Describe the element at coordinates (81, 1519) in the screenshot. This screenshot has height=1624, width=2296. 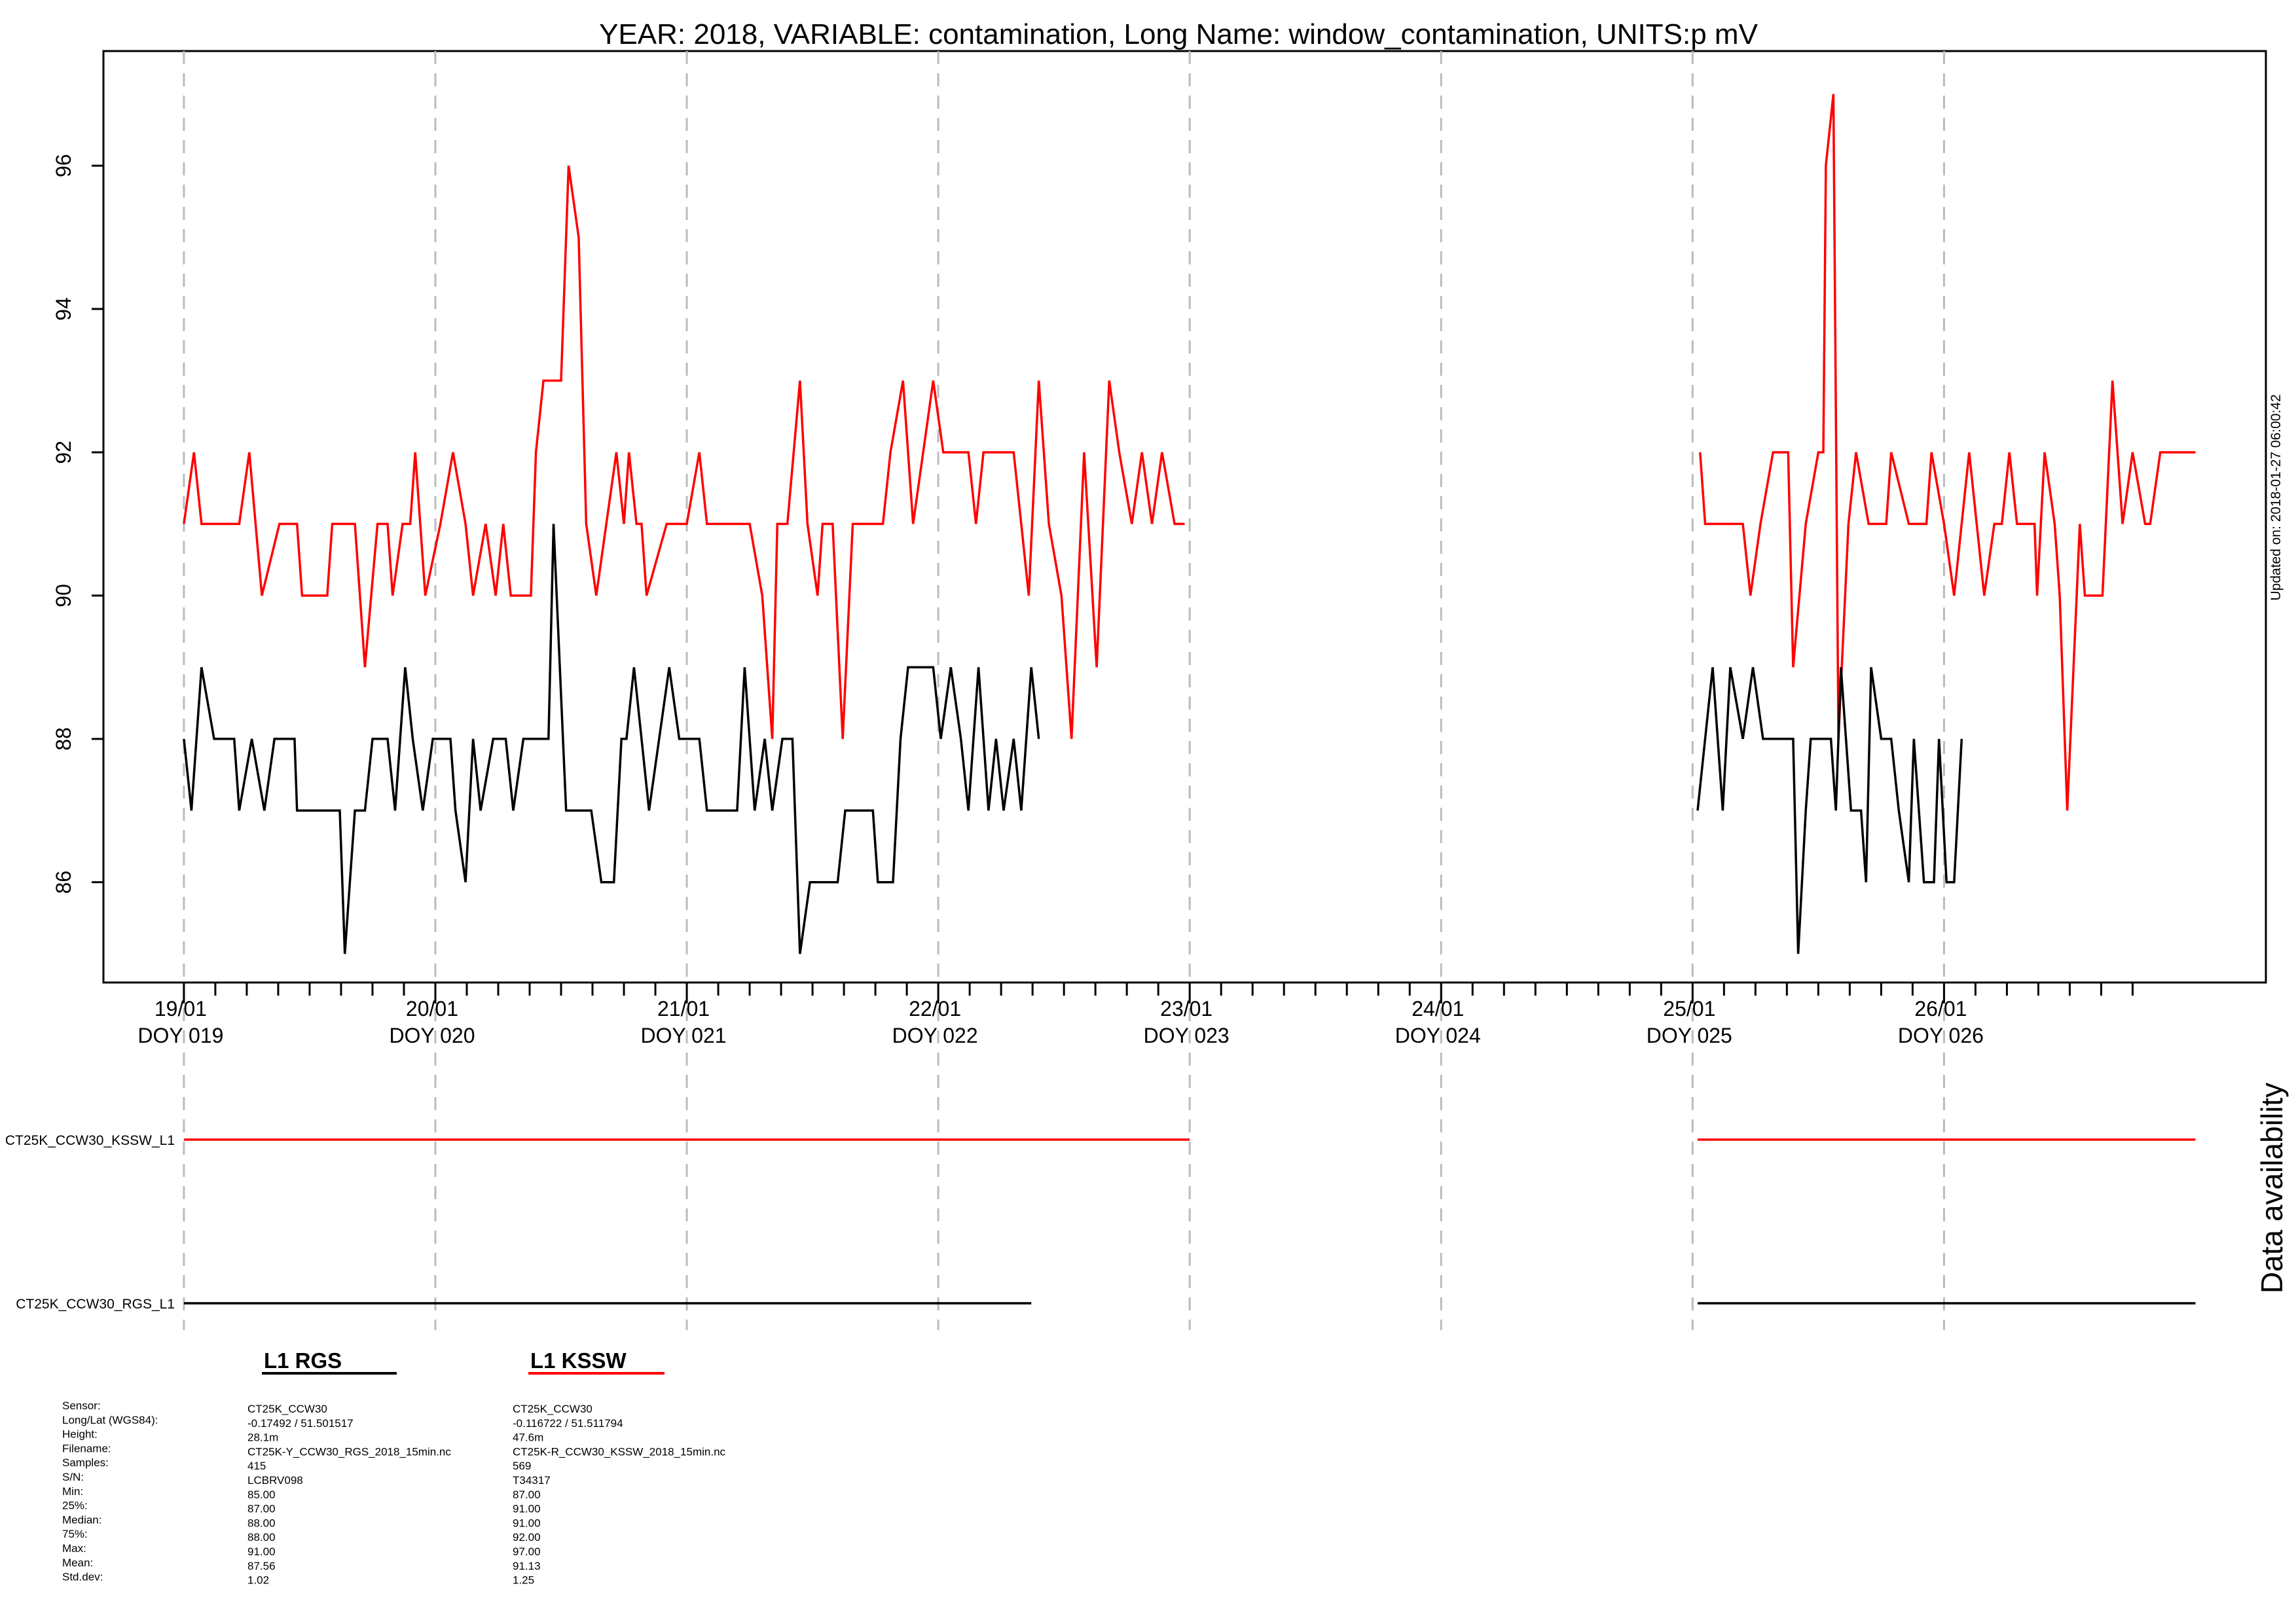
I see `info-row-label: Median:` at that location.